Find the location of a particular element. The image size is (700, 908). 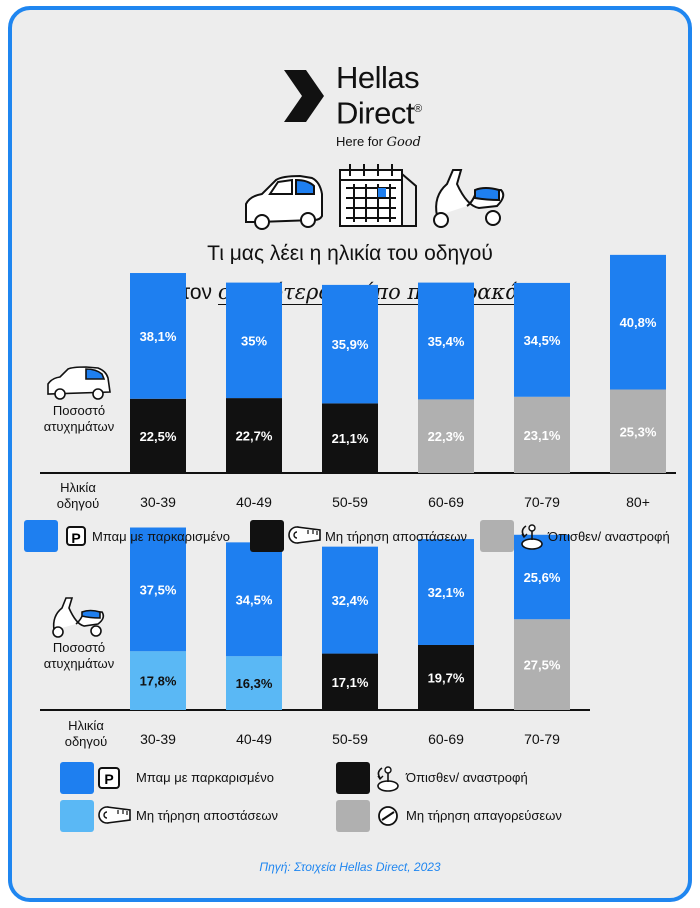

car-illustration-icon is located at coordinates (284, 202).